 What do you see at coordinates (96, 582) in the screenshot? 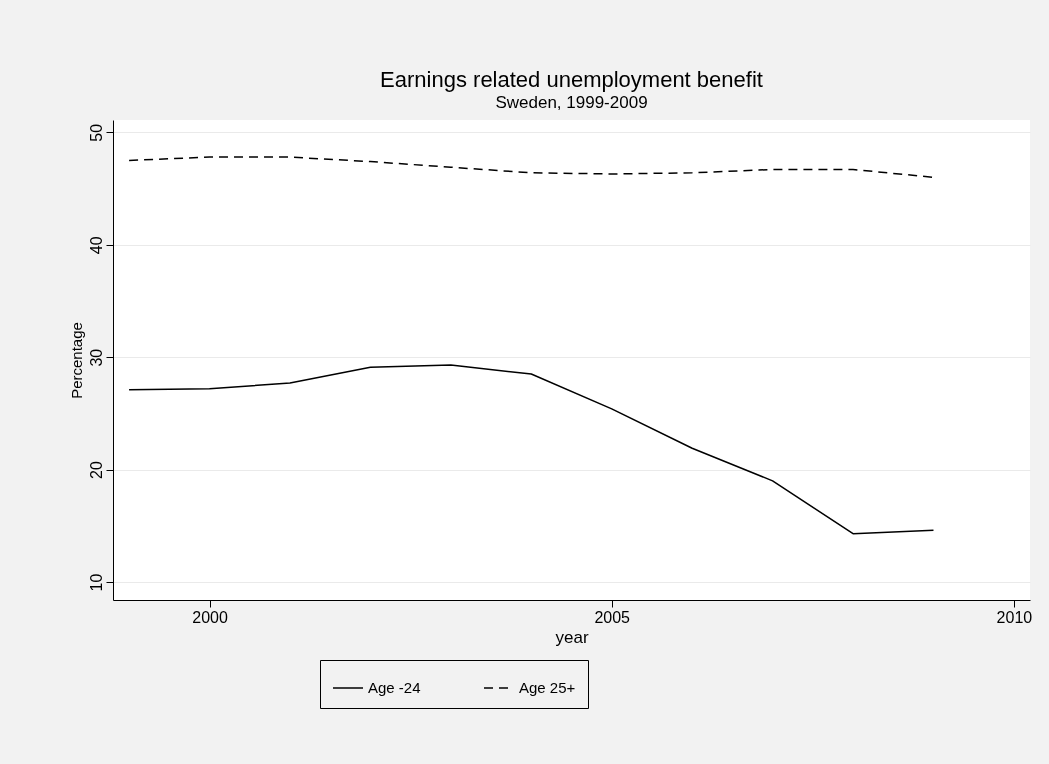
I see `y-tick-label: 10` at bounding box center [96, 582].